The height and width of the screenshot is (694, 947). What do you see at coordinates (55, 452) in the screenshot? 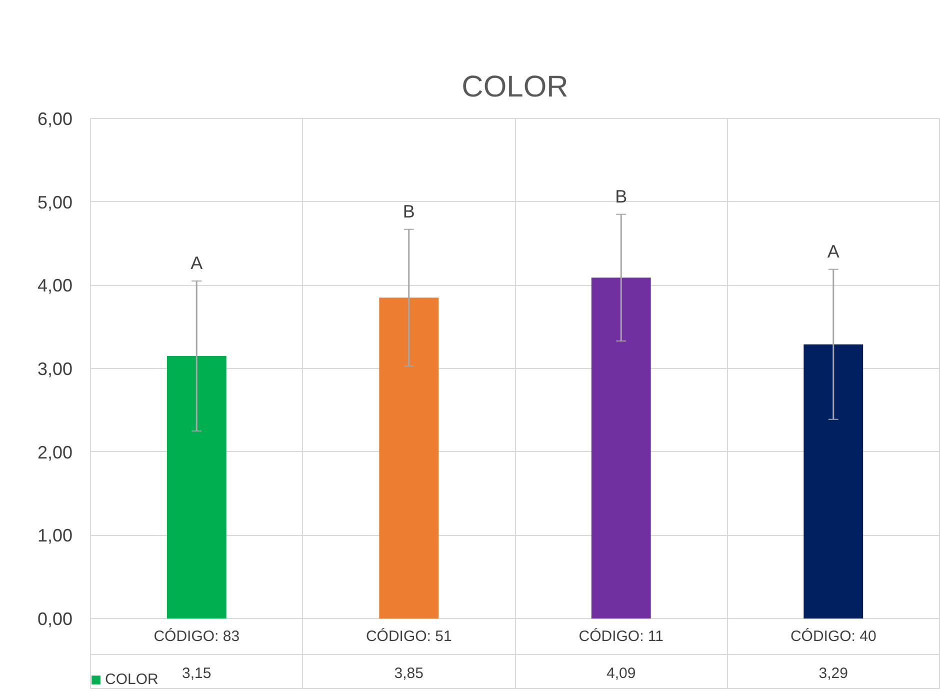
I see `y-tick-label: 2,00` at bounding box center [55, 452].